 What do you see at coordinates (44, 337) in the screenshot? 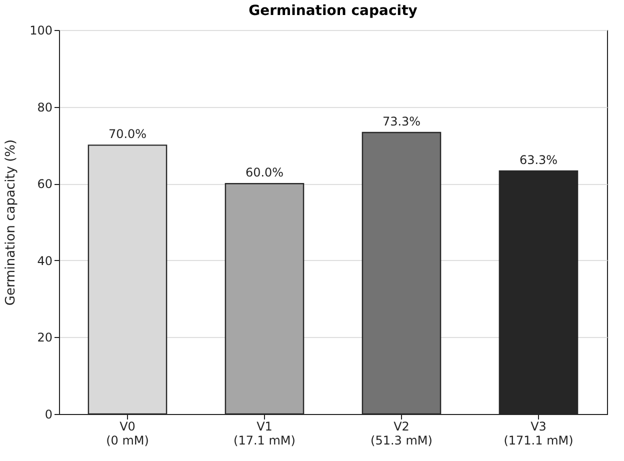
I see `y-tick-label: 20` at bounding box center [44, 337].